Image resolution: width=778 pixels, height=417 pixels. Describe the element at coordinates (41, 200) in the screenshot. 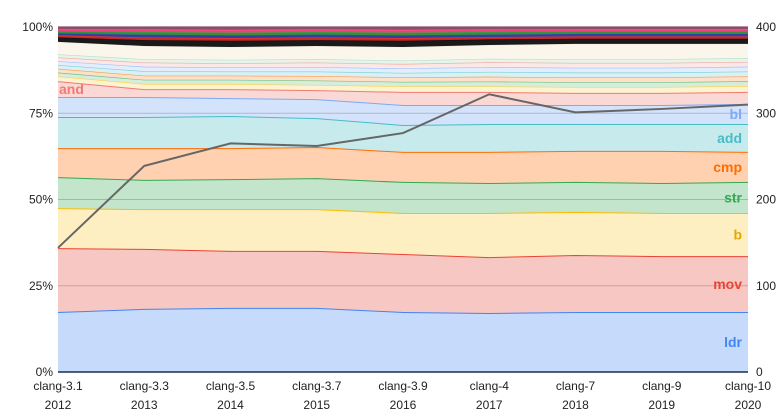

I see `y-left-tick-label: 50%` at that location.